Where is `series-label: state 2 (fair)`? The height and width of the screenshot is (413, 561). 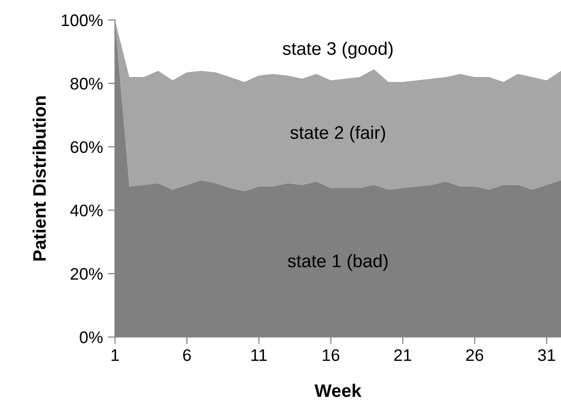
series-label: state 2 (fair) is located at coordinates (338, 134).